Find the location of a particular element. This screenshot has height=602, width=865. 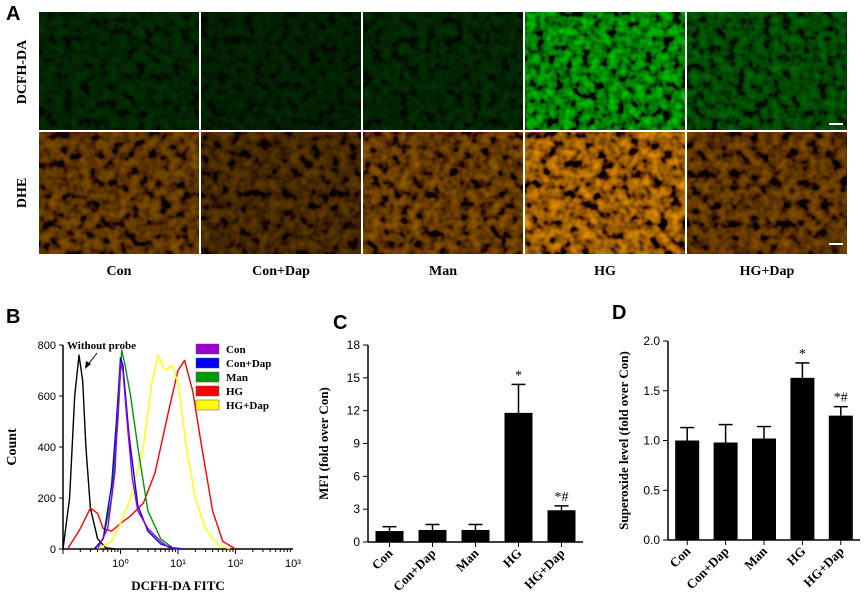

x-tick-label: 10⁰ is located at coordinates (120, 564).